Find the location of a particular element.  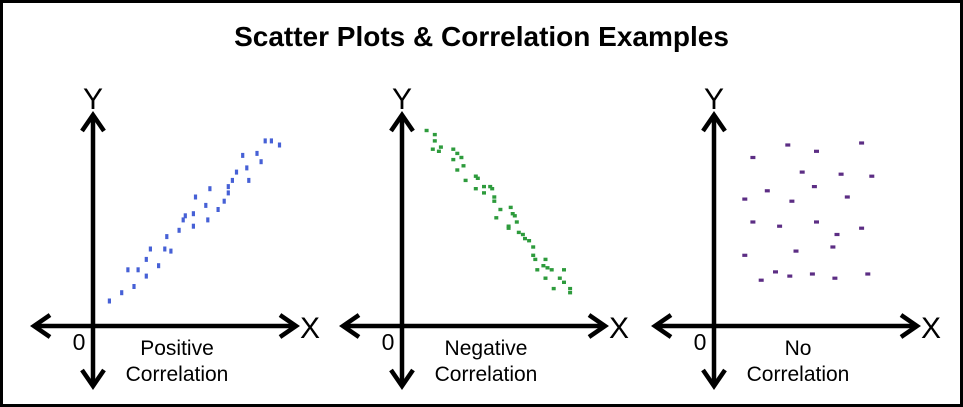

caption-line-1: Negative is located at coordinates (486, 348).